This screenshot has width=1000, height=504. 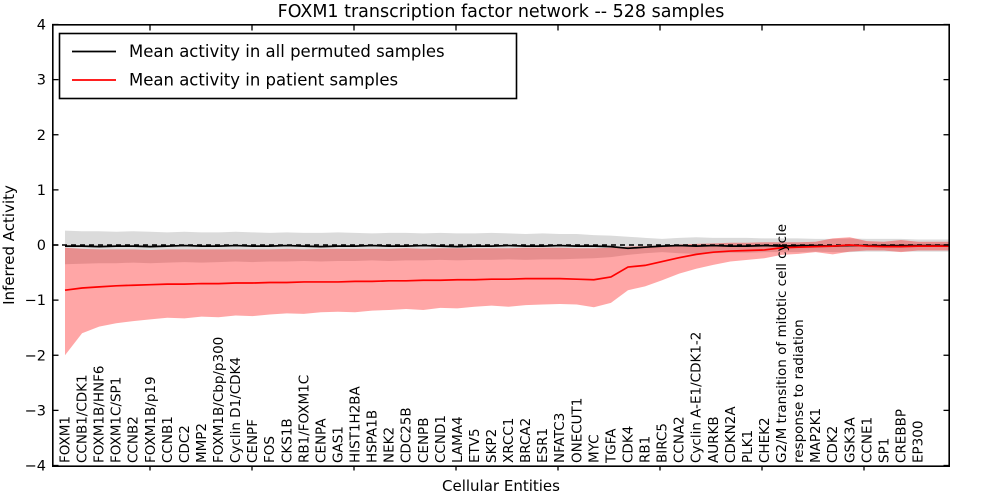 What do you see at coordinates (714, 439) in the screenshot?
I see `x-category-label: AURKB` at bounding box center [714, 439].